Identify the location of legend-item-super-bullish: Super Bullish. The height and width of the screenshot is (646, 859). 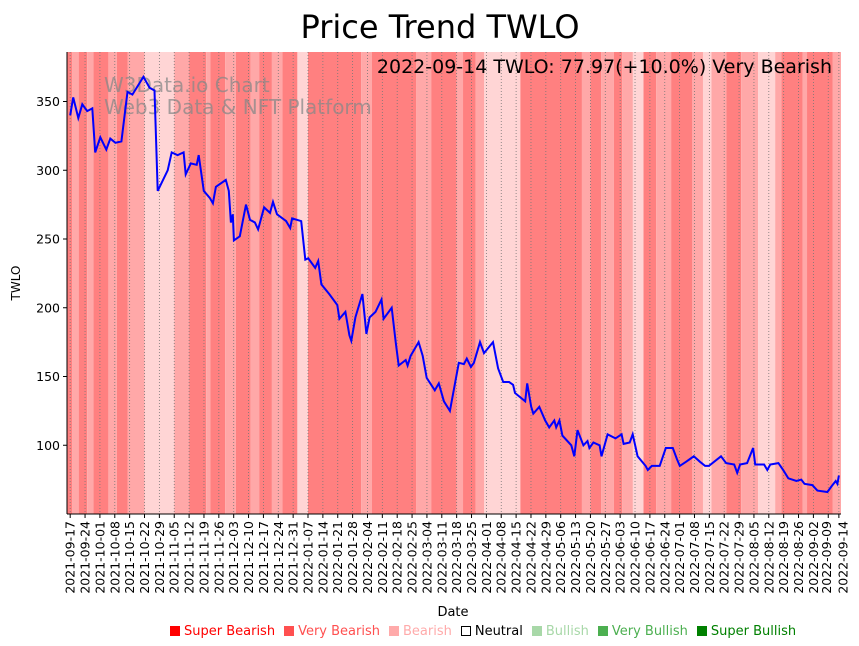
(746, 633).